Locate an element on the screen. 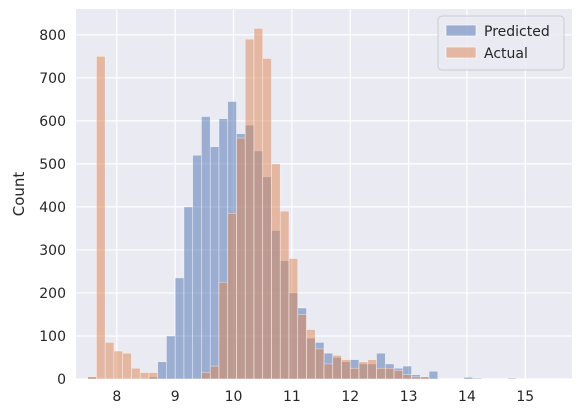 Image resolution: width=581 pixels, height=417 pixels. x-tick-label: 13 is located at coordinates (409, 397).